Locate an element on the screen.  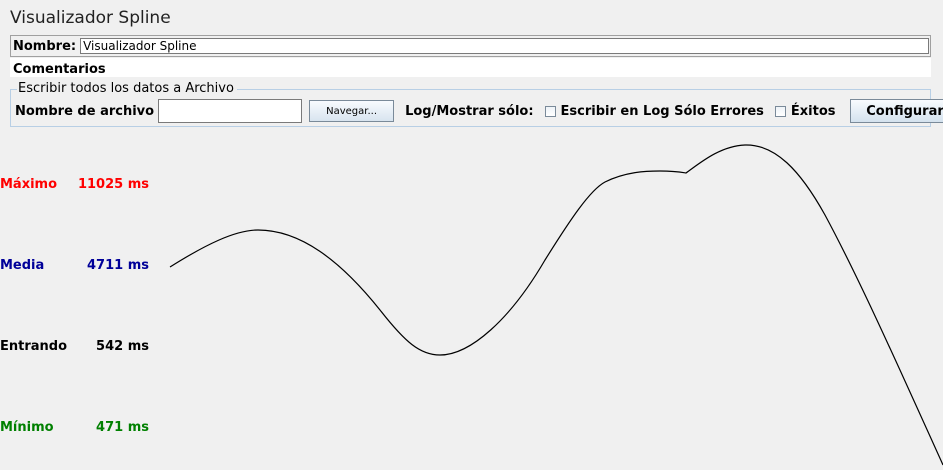
configure-button: Configurar is located at coordinates (896, 111).